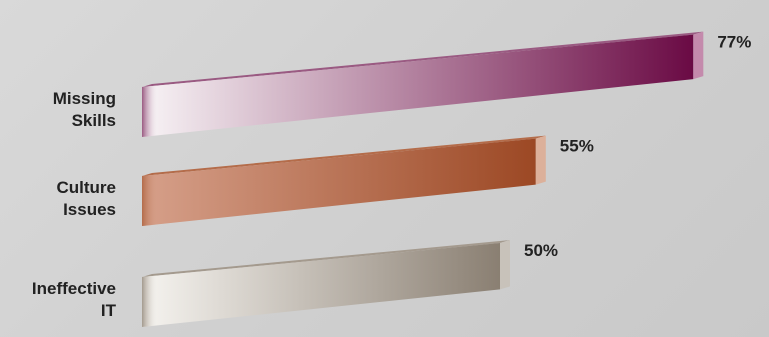 This screenshot has height=337, width=769. What do you see at coordinates (84, 98) in the screenshot?
I see `category-label: Missing` at bounding box center [84, 98].